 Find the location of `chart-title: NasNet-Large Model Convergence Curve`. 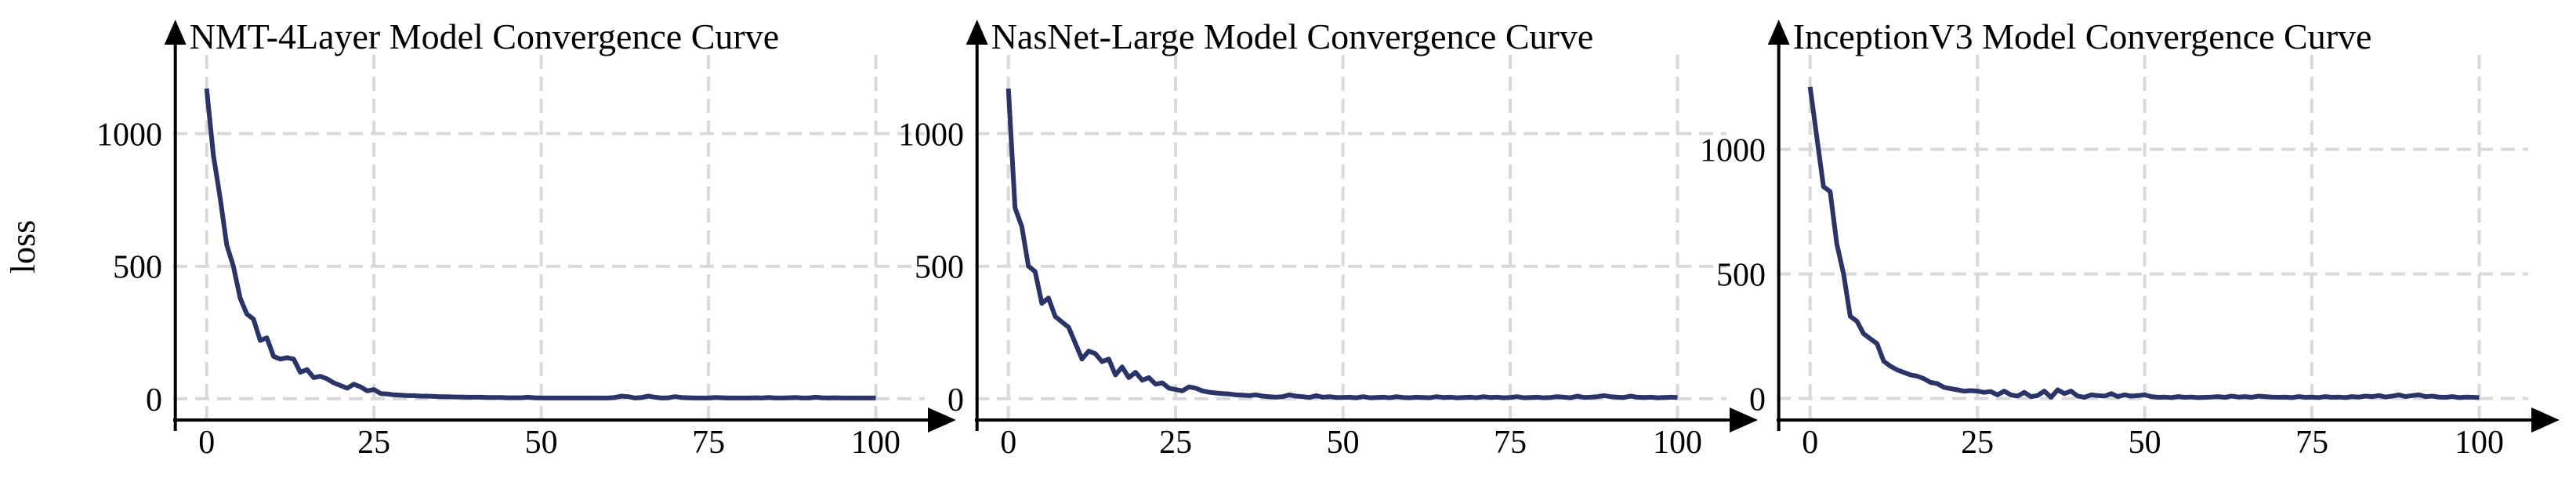

chart-title: NasNet-Large Model Convergence Curve is located at coordinates (1292, 36).